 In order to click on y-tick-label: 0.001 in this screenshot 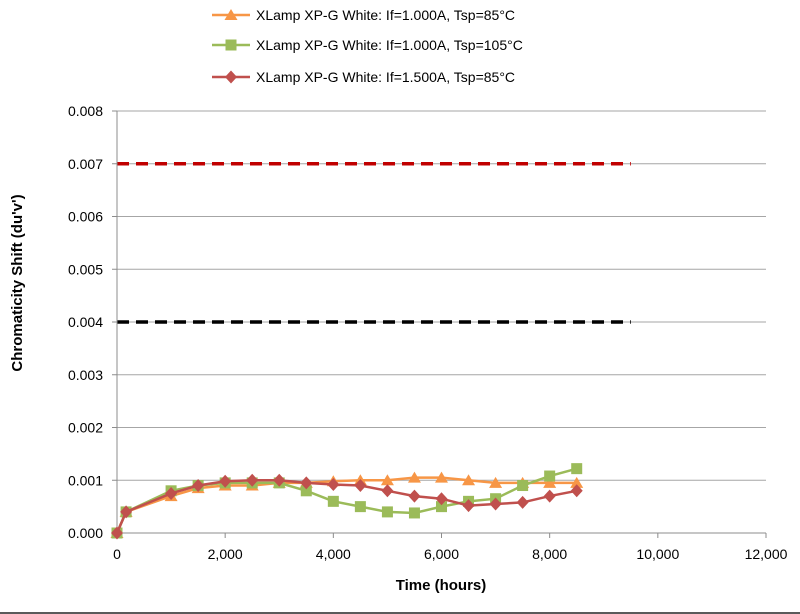, I will do `click(85, 480)`.